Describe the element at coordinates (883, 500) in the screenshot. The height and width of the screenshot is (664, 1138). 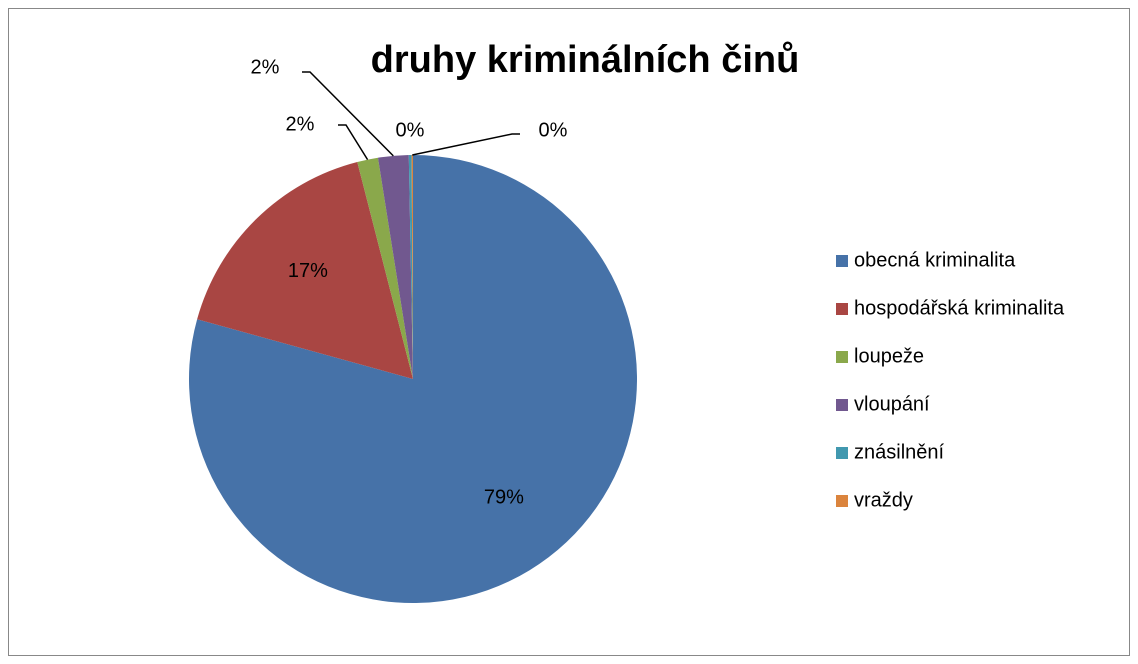
I see `legend-label: vraždy` at that location.